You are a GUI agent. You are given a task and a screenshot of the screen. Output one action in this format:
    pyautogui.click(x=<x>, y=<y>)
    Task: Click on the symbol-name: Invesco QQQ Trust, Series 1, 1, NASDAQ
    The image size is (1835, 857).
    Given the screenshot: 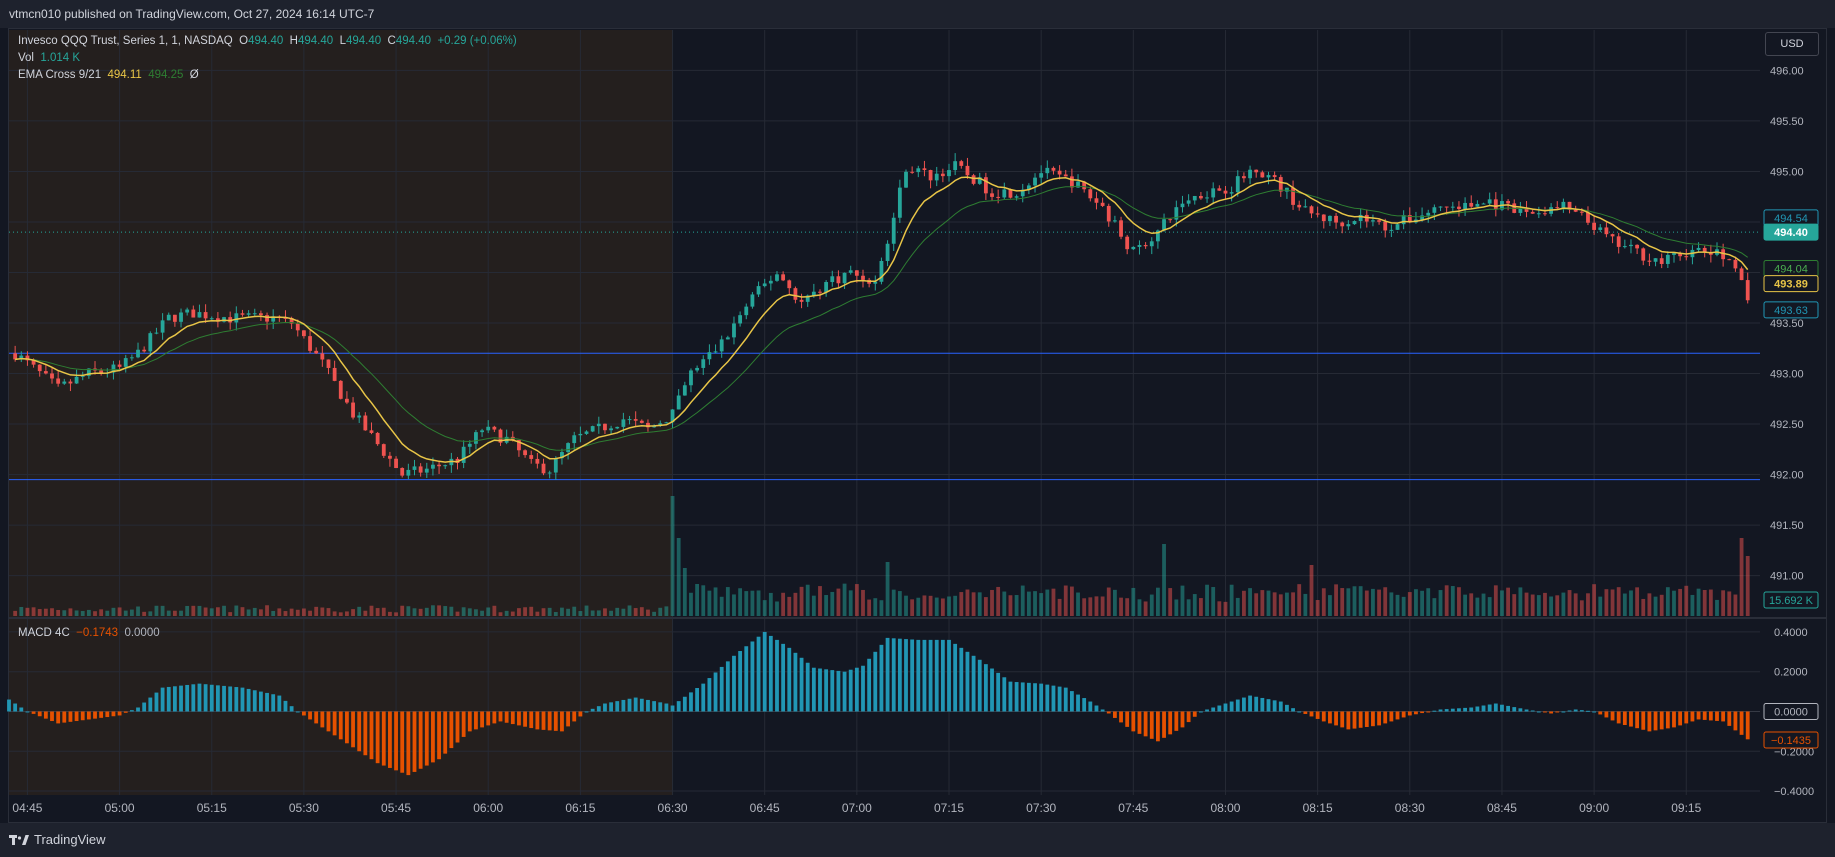 What is the action you would take?
    pyautogui.click(x=125, y=41)
    